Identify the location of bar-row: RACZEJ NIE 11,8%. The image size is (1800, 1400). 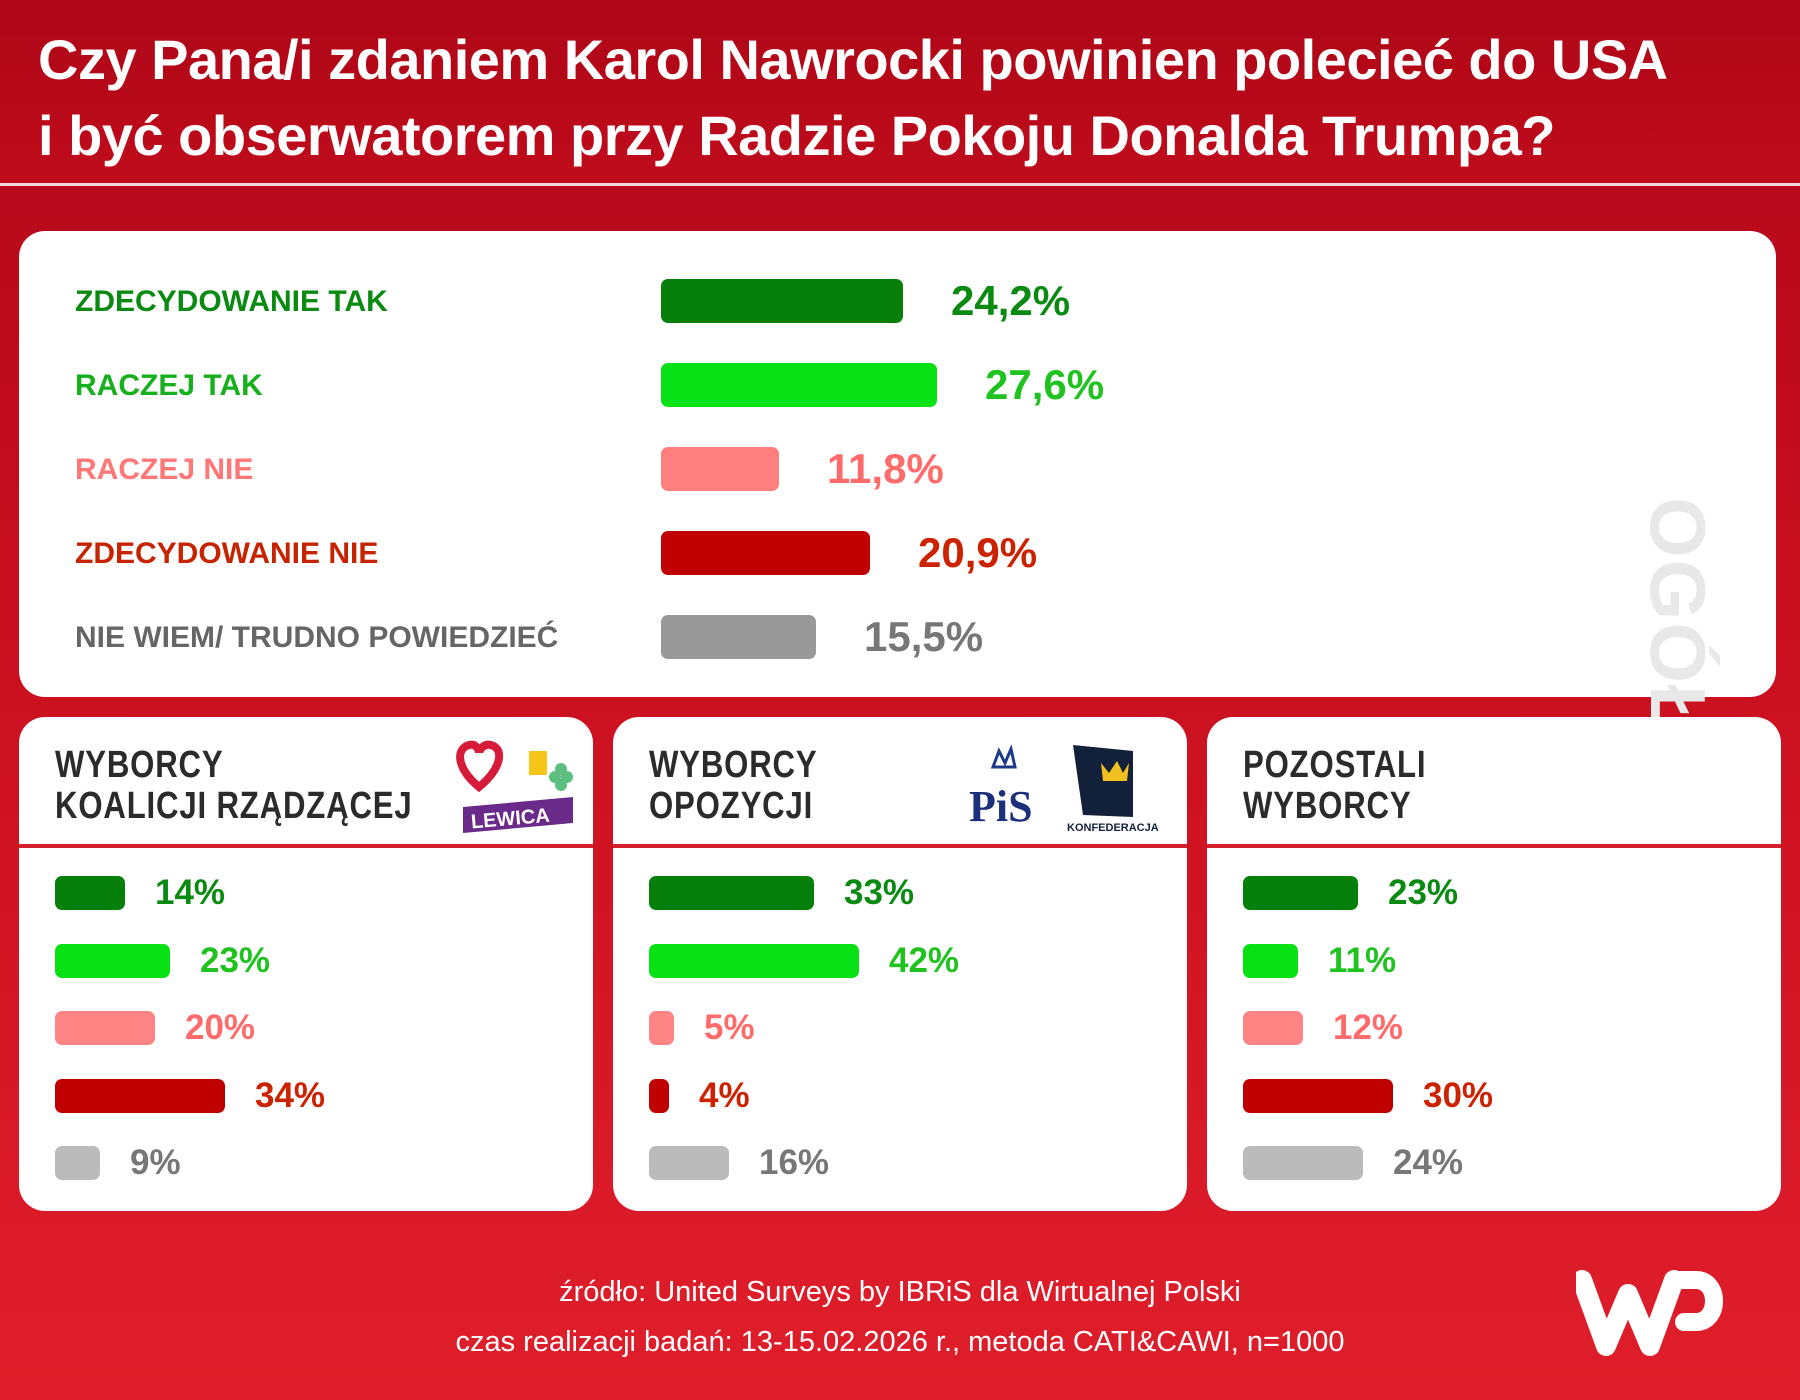
(897, 468).